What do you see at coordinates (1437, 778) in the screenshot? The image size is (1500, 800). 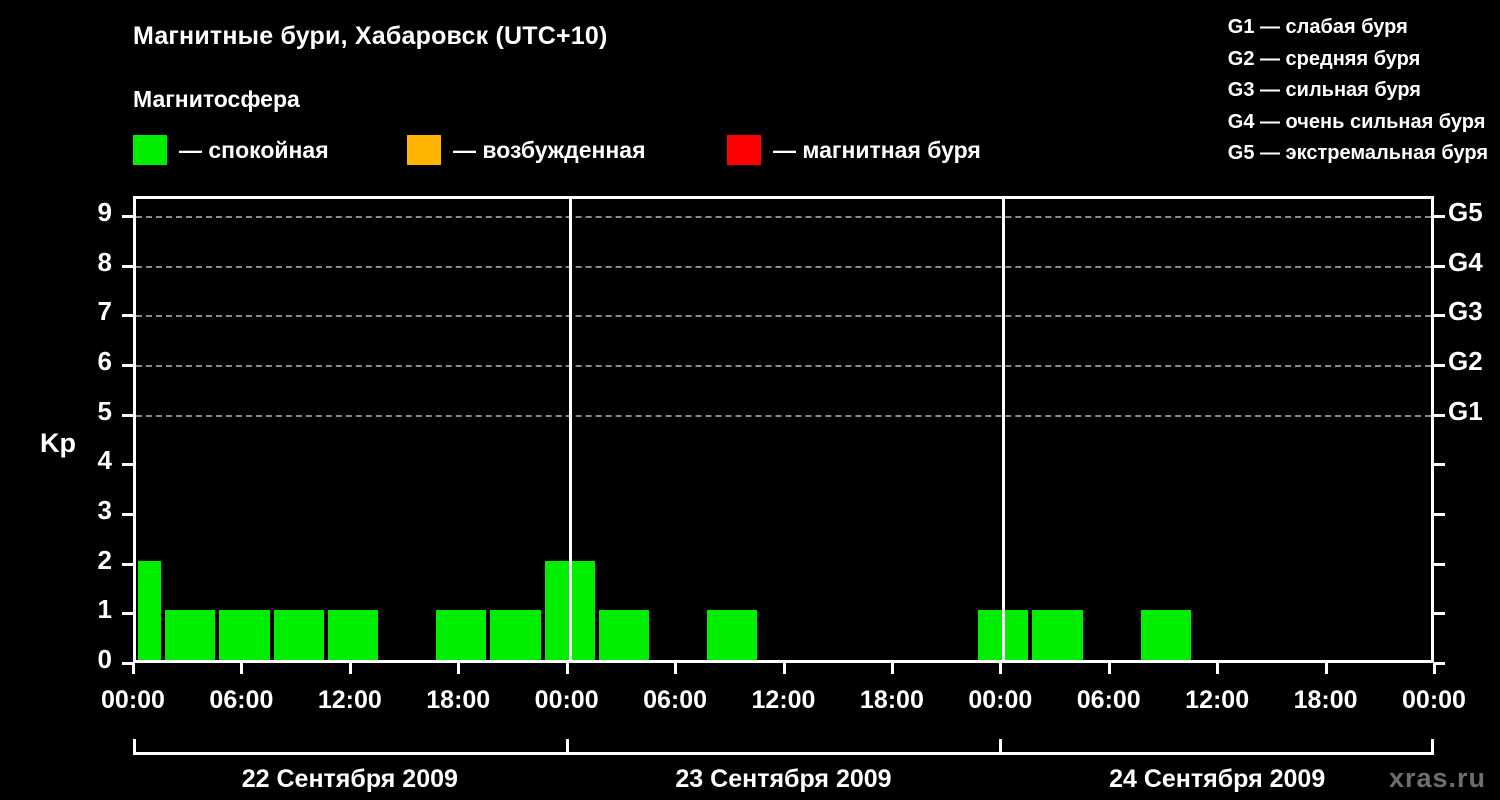 I see `watermark: xras.ru` at bounding box center [1437, 778].